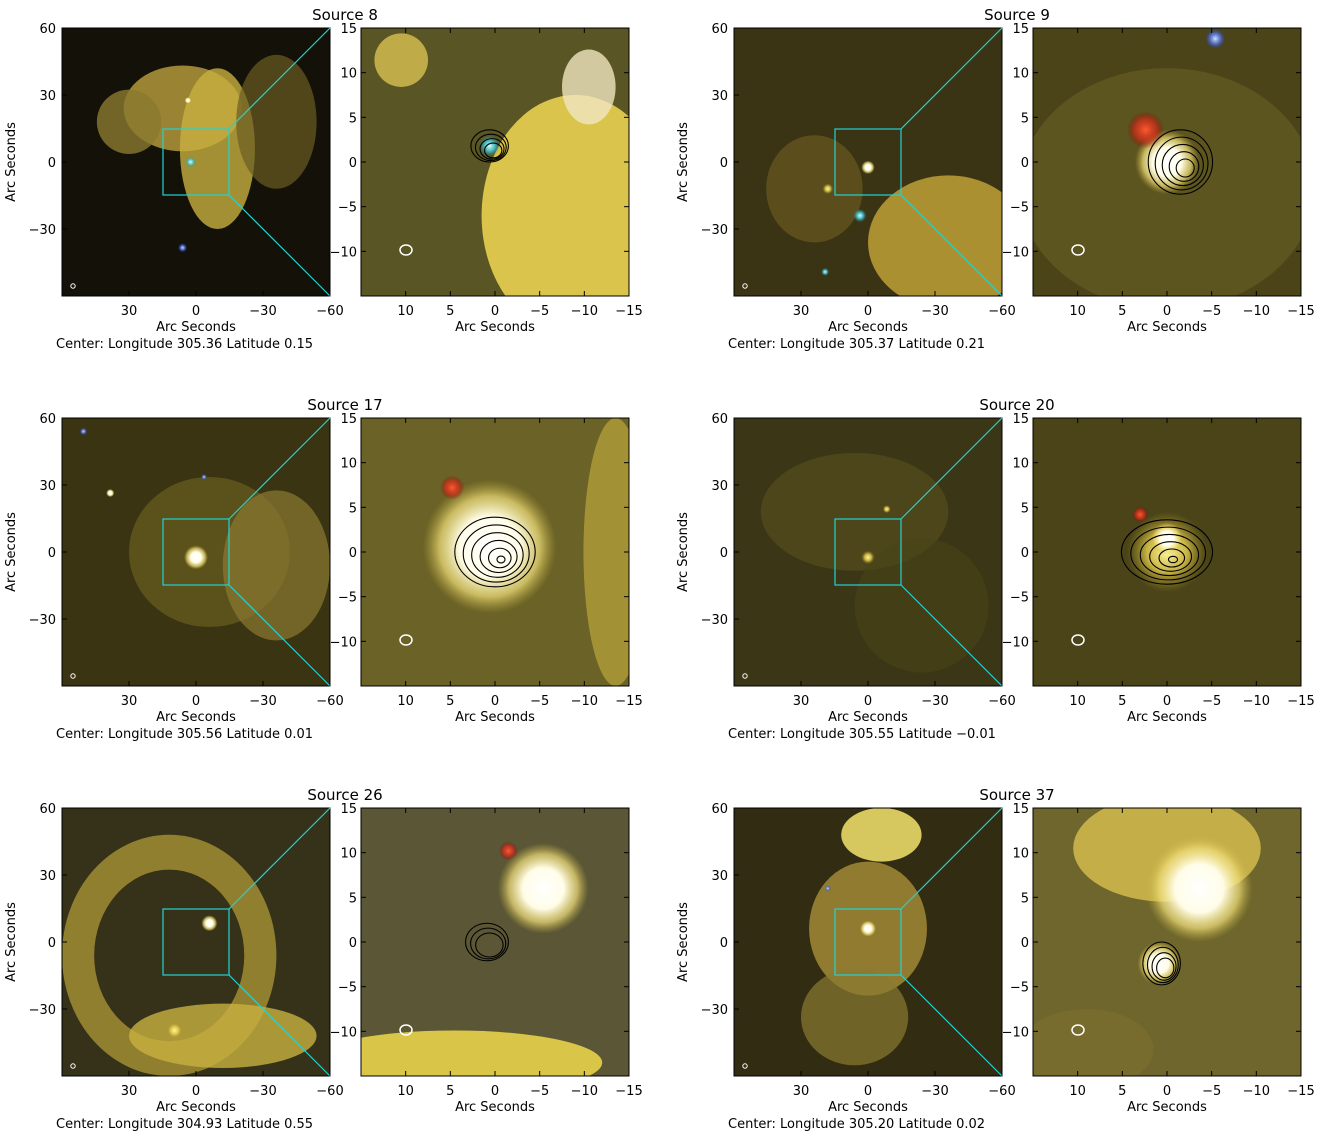 This screenshot has width=1326, height=1138. I want to click on panels-3-latitude: −0.01, so click(976, 734).